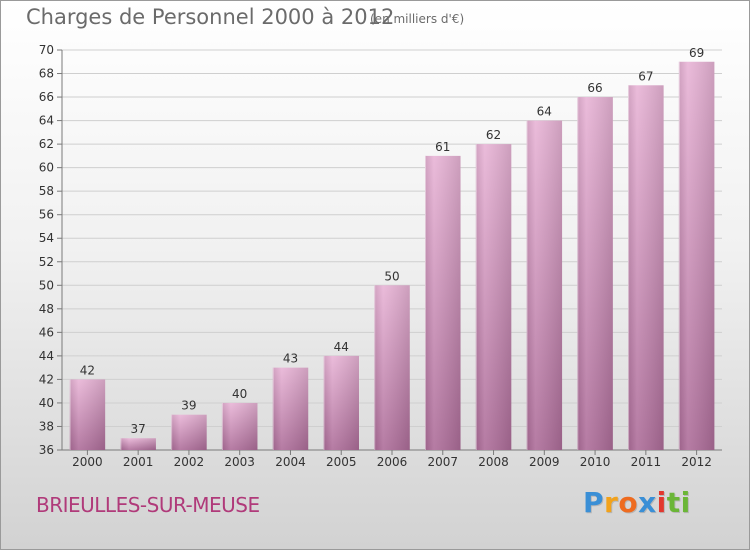 Image resolution: width=750 pixels, height=550 pixels. Describe the element at coordinates (544, 462) in the screenshot. I see `x-tick-label: 2009` at that location.